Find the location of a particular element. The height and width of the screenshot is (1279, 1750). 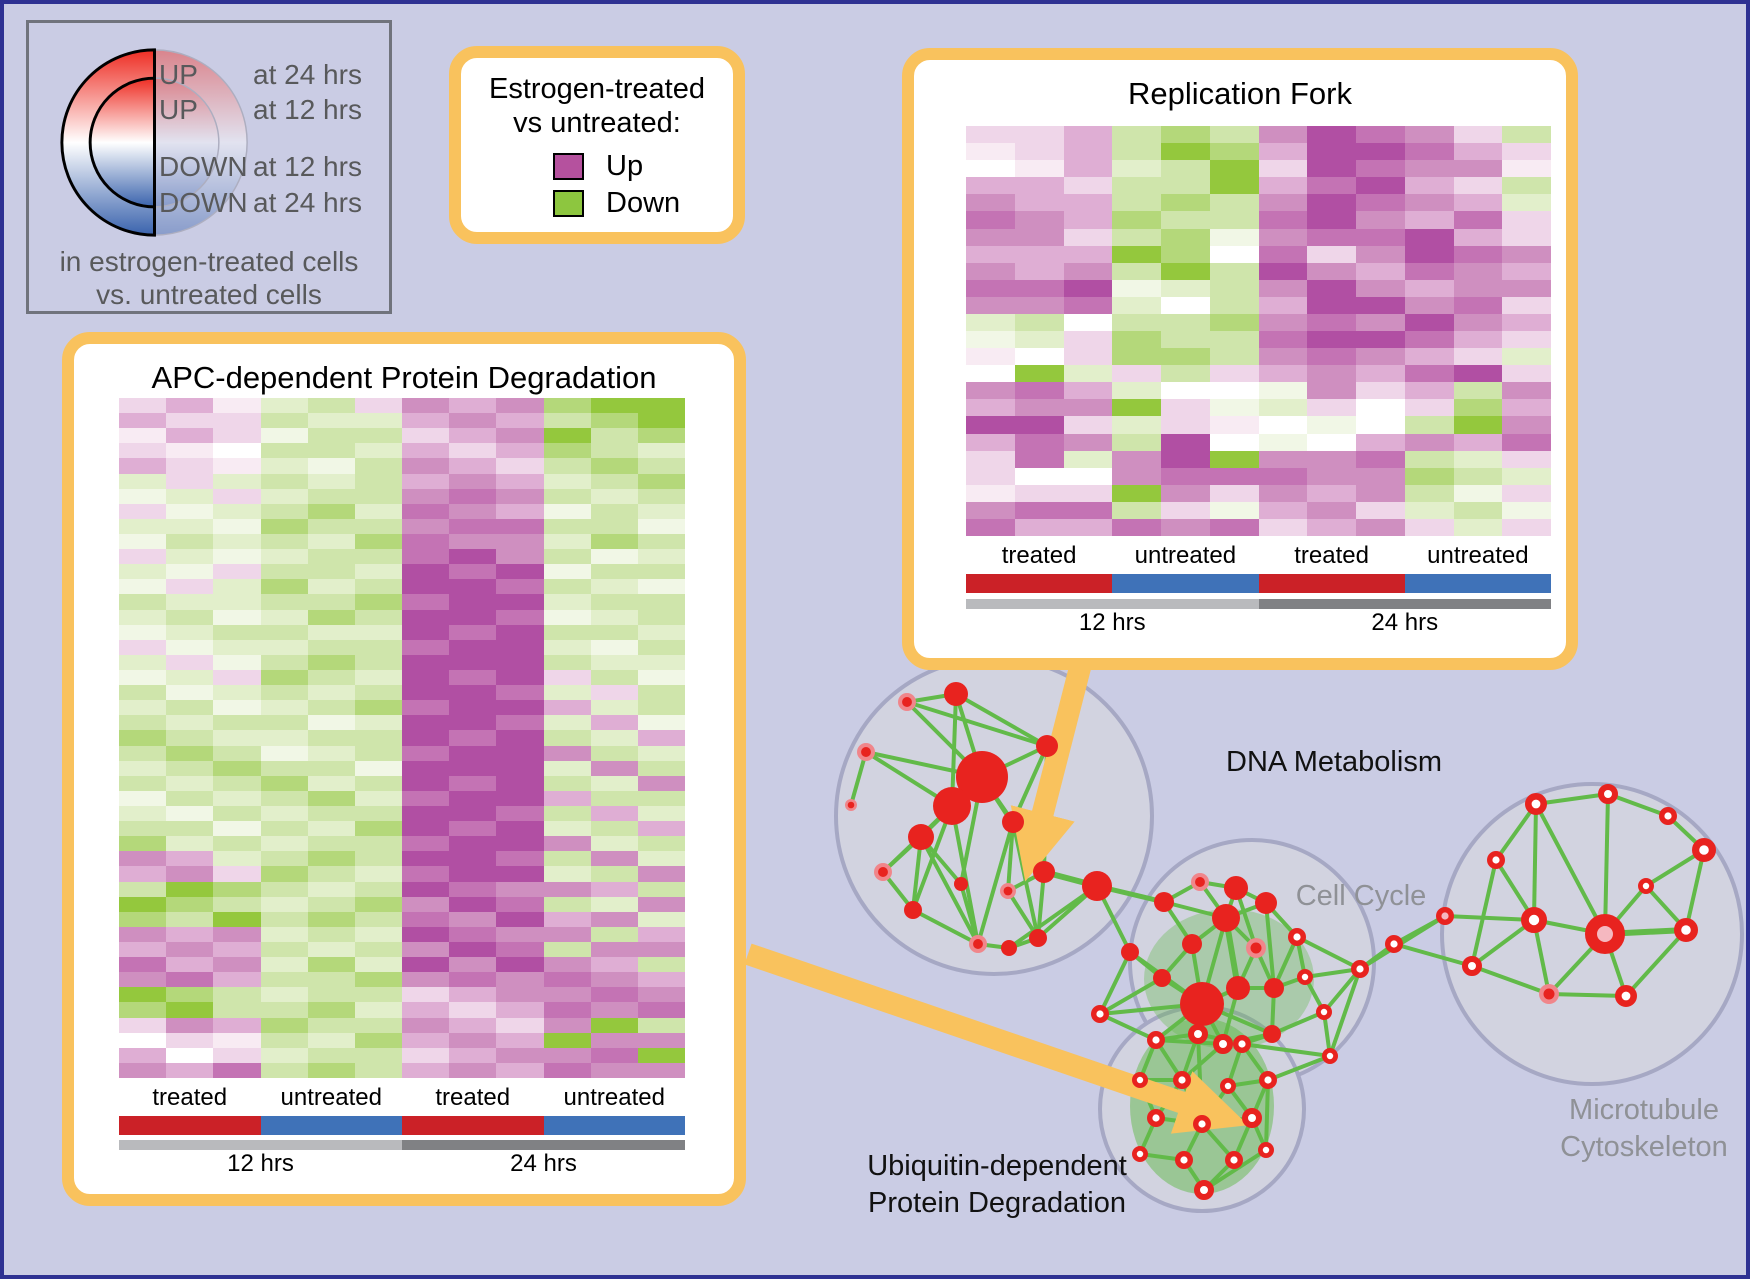

time-label: 24 hrs is located at coordinates (1405, 622).